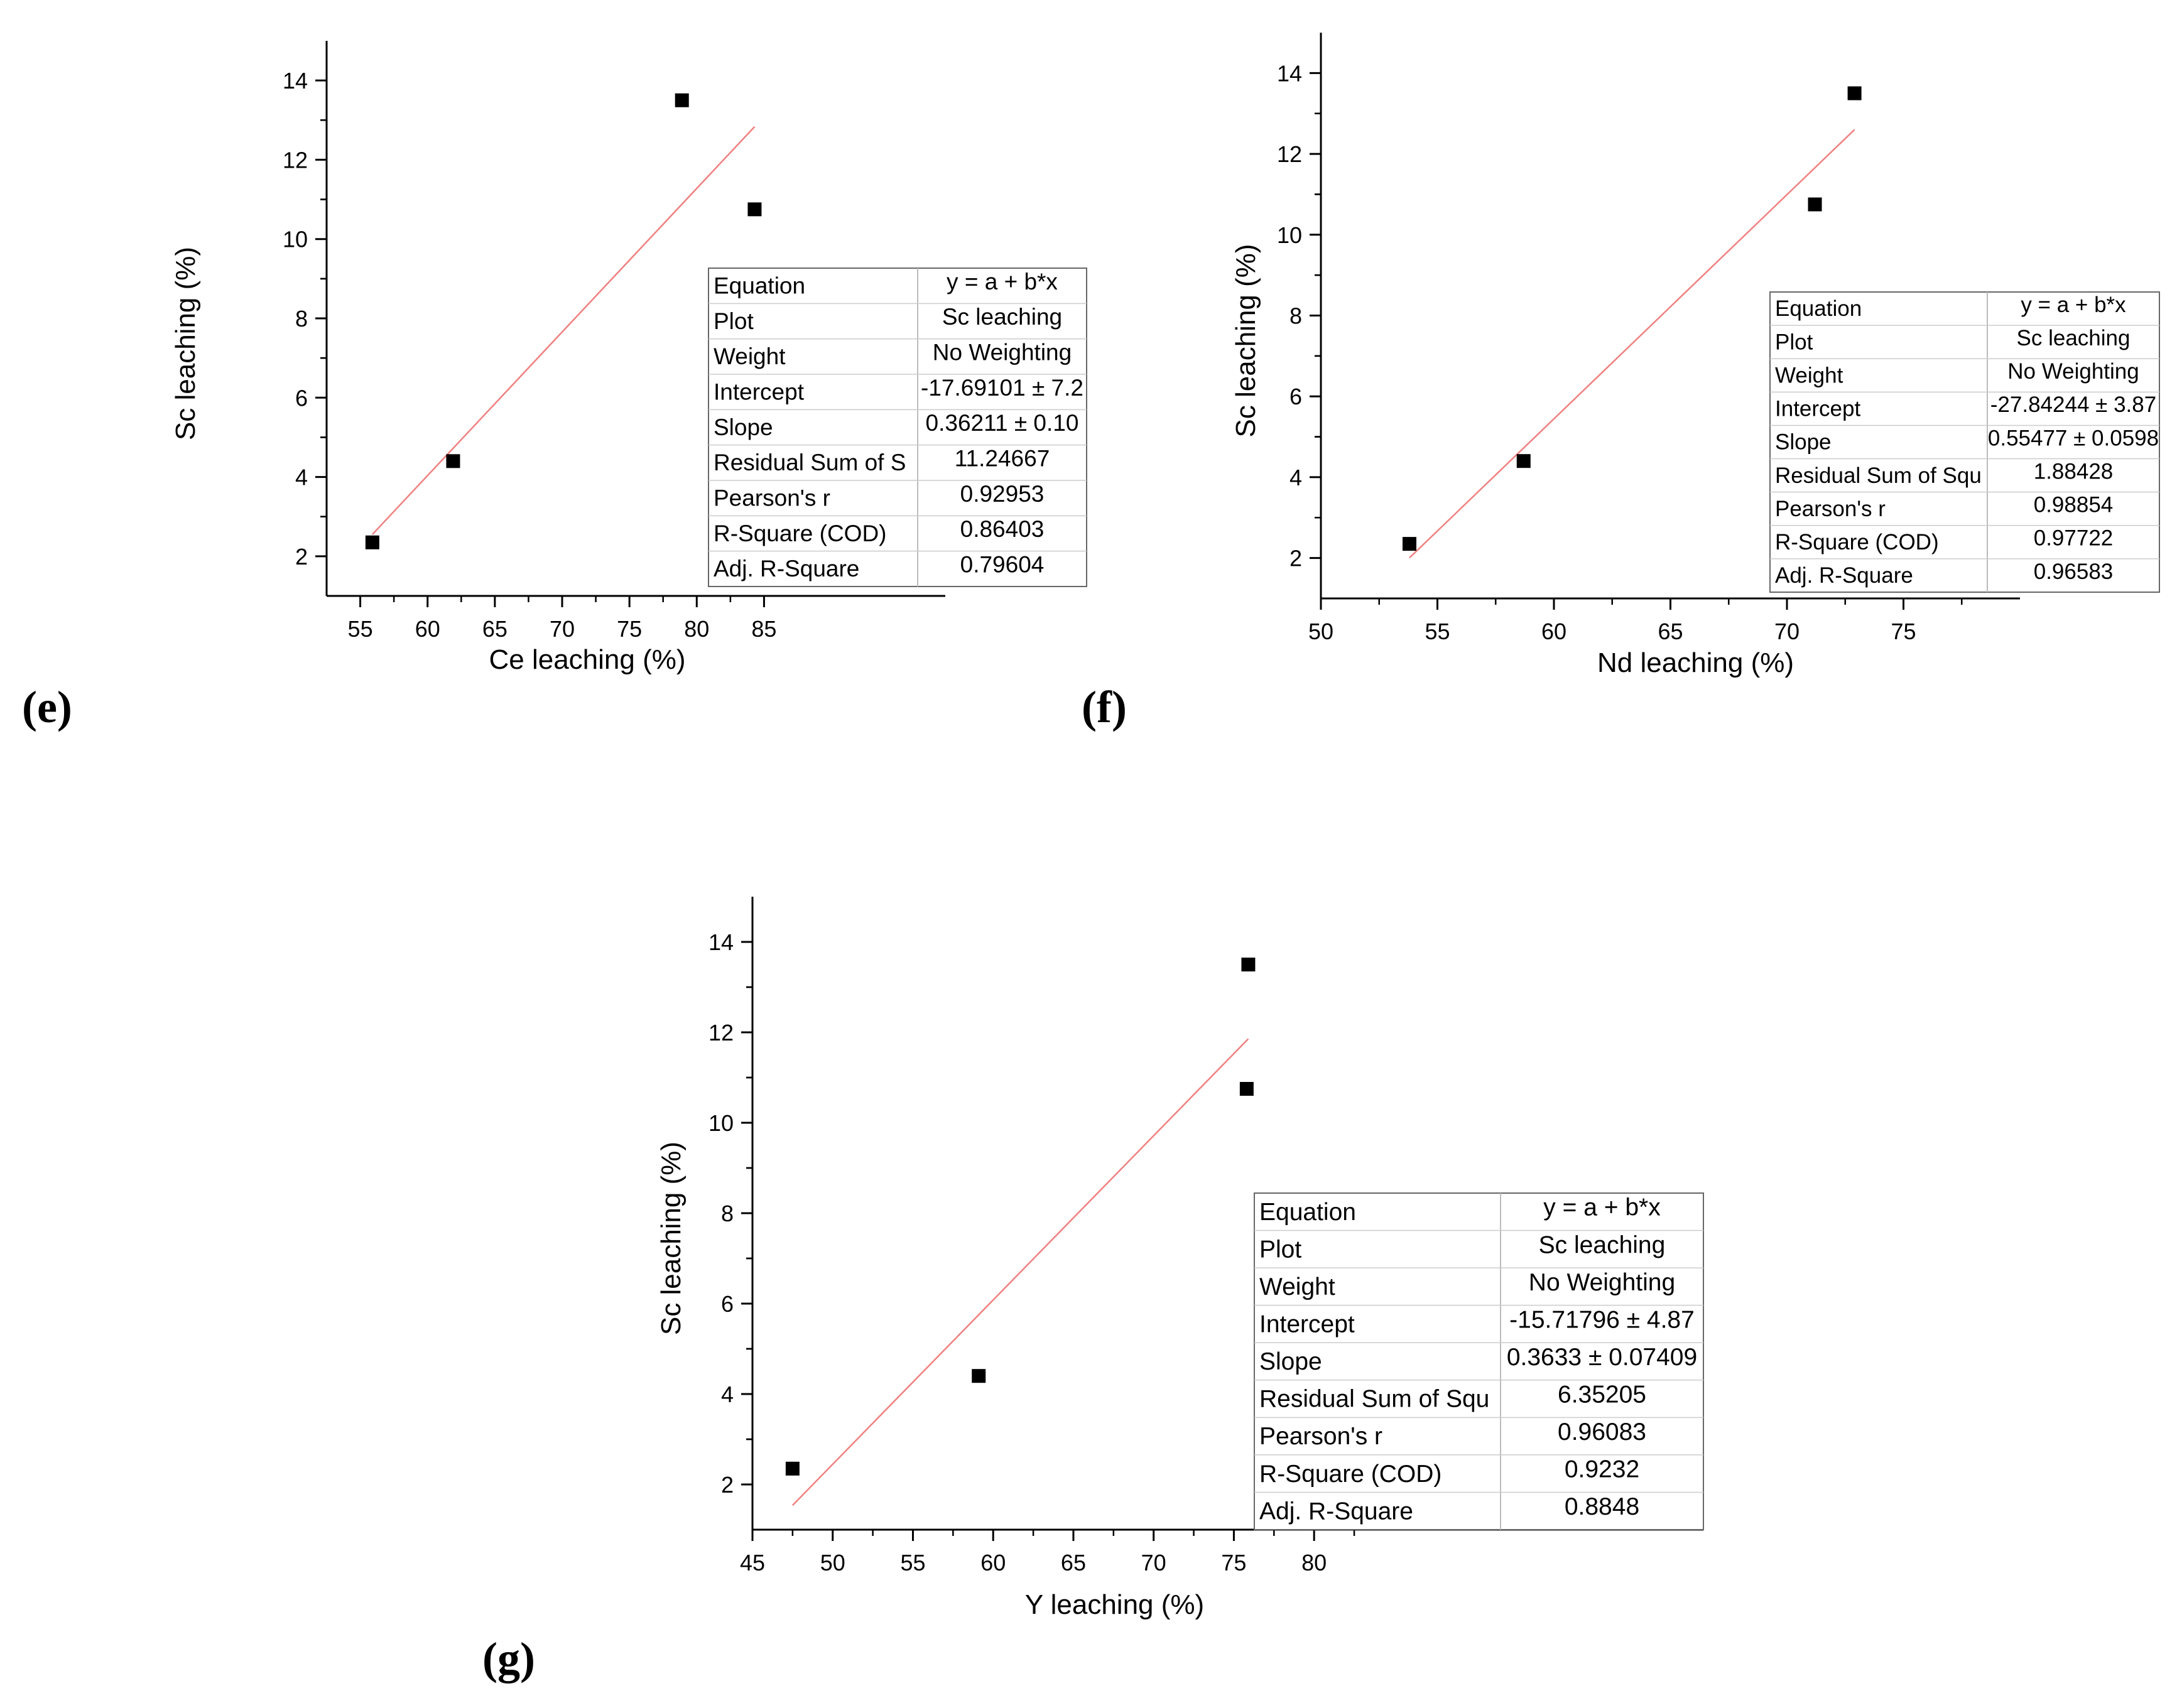 Image resolution: width=2177 pixels, height=1708 pixels. I want to click on y-tick-label: 6, so click(301, 398).